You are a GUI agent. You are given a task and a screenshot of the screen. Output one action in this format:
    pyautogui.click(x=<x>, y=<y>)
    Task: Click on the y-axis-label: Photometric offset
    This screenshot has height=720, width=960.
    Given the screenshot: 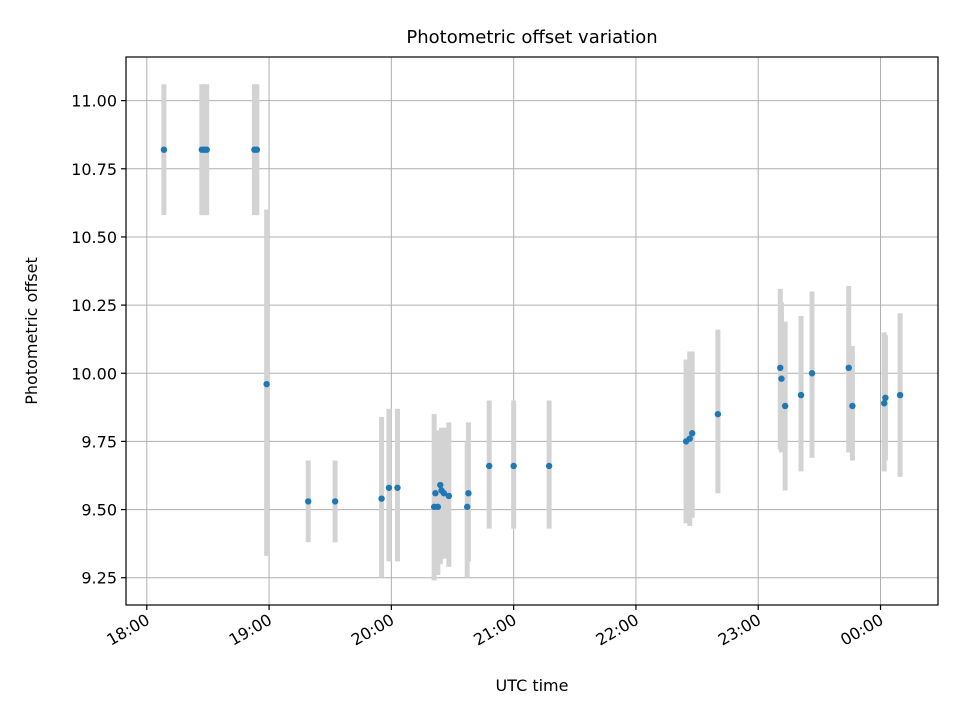 What is the action you would take?
    pyautogui.click(x=31, y=331)
    